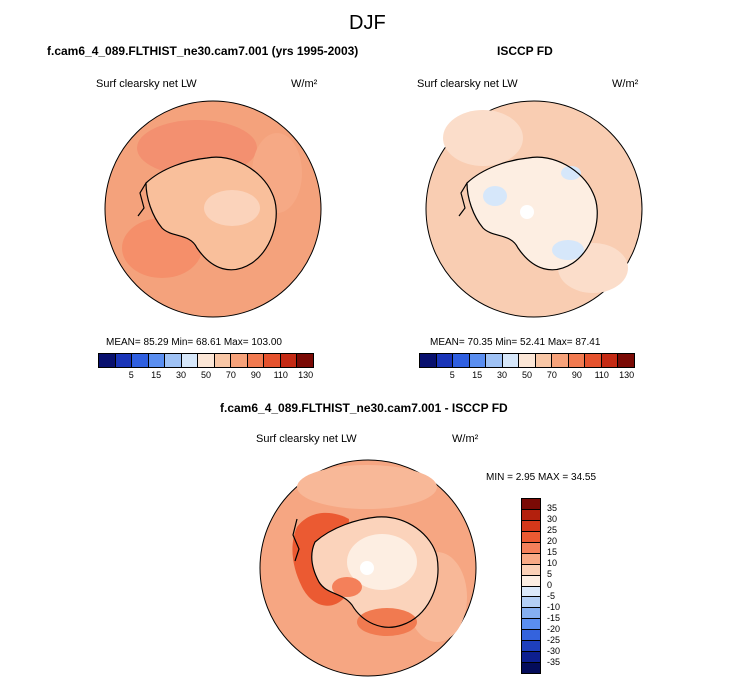 The width and height of the screenshot is (732, 684). I want to click on diff-polar-map, so click(368, 568).